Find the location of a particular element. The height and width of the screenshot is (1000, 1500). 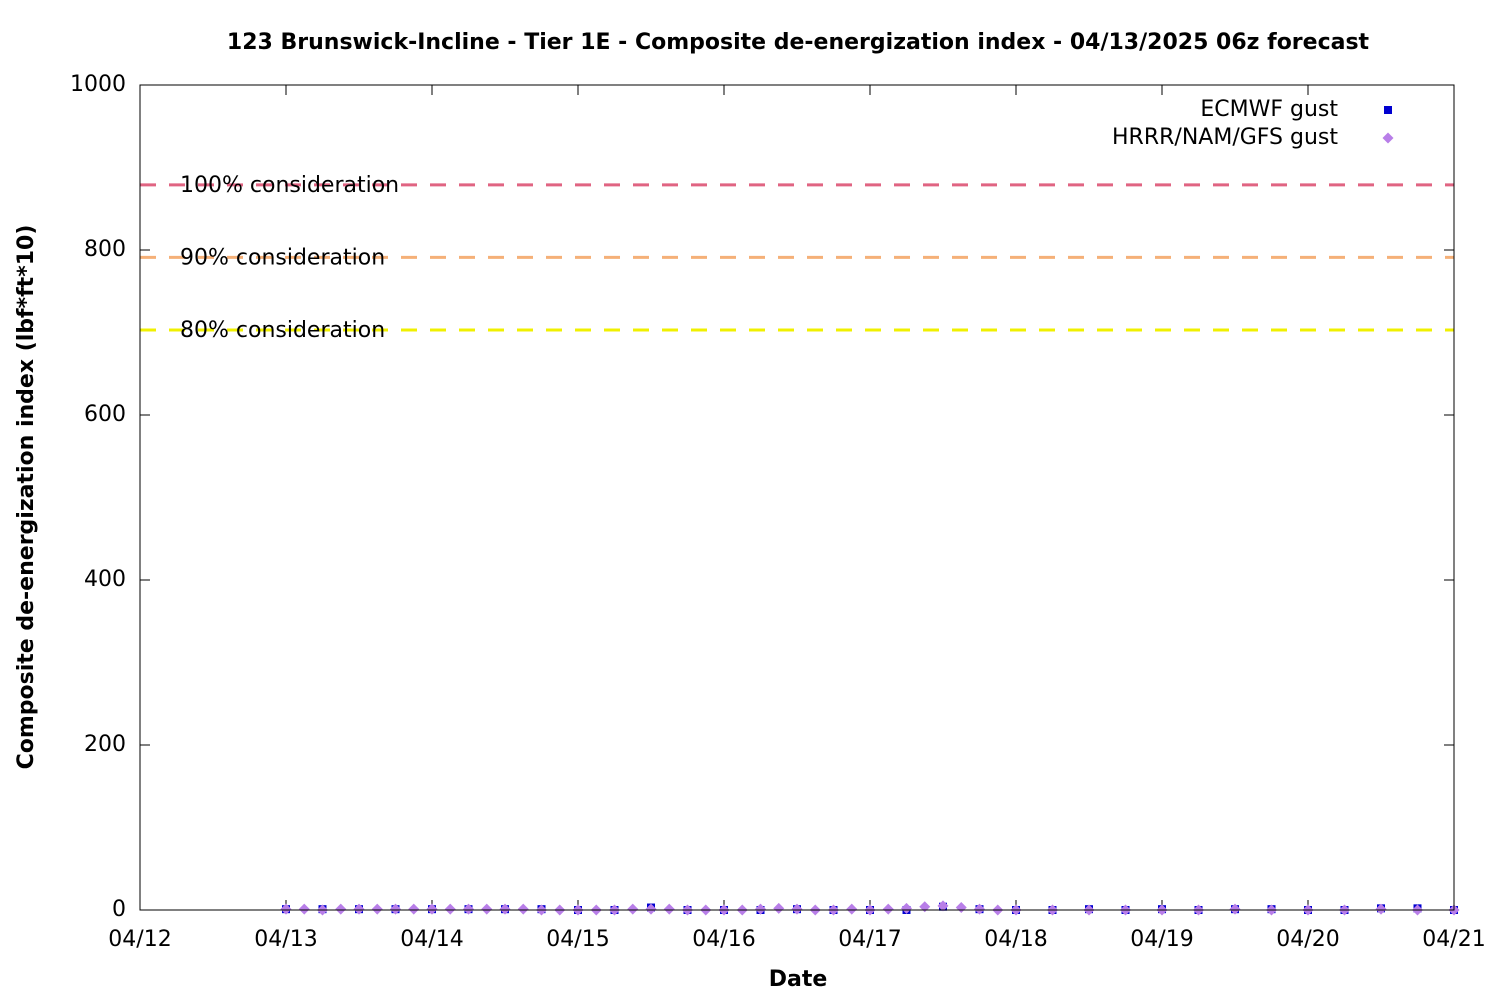

x-tick-label: 04/14 is located at coordinates (431, 939).